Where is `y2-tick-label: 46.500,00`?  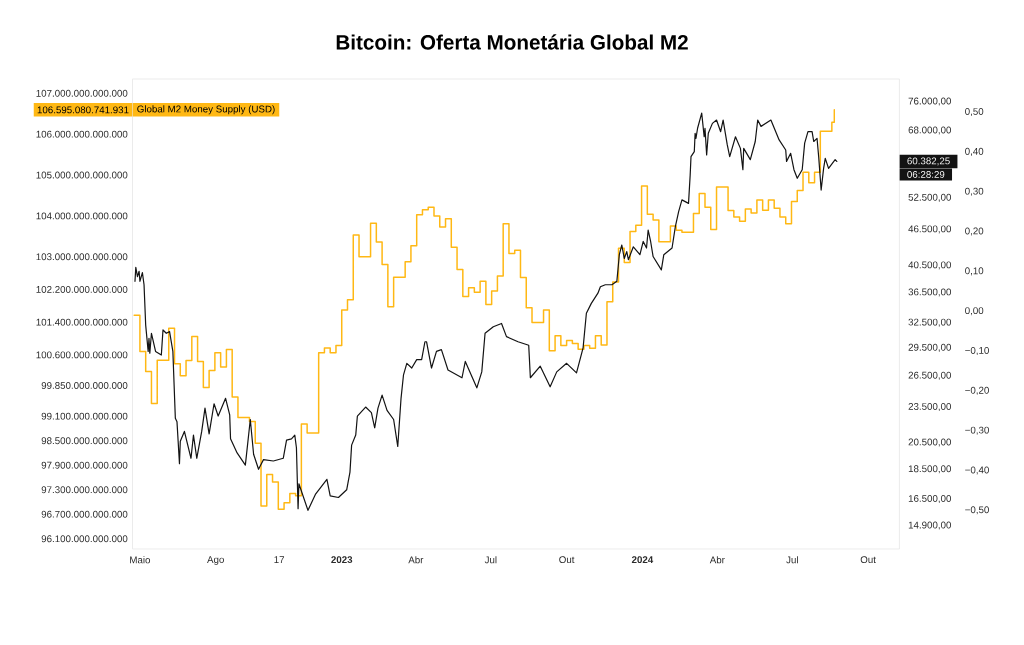 y2-tick-label: 46.500,00 is located at coordinates (930, 229).